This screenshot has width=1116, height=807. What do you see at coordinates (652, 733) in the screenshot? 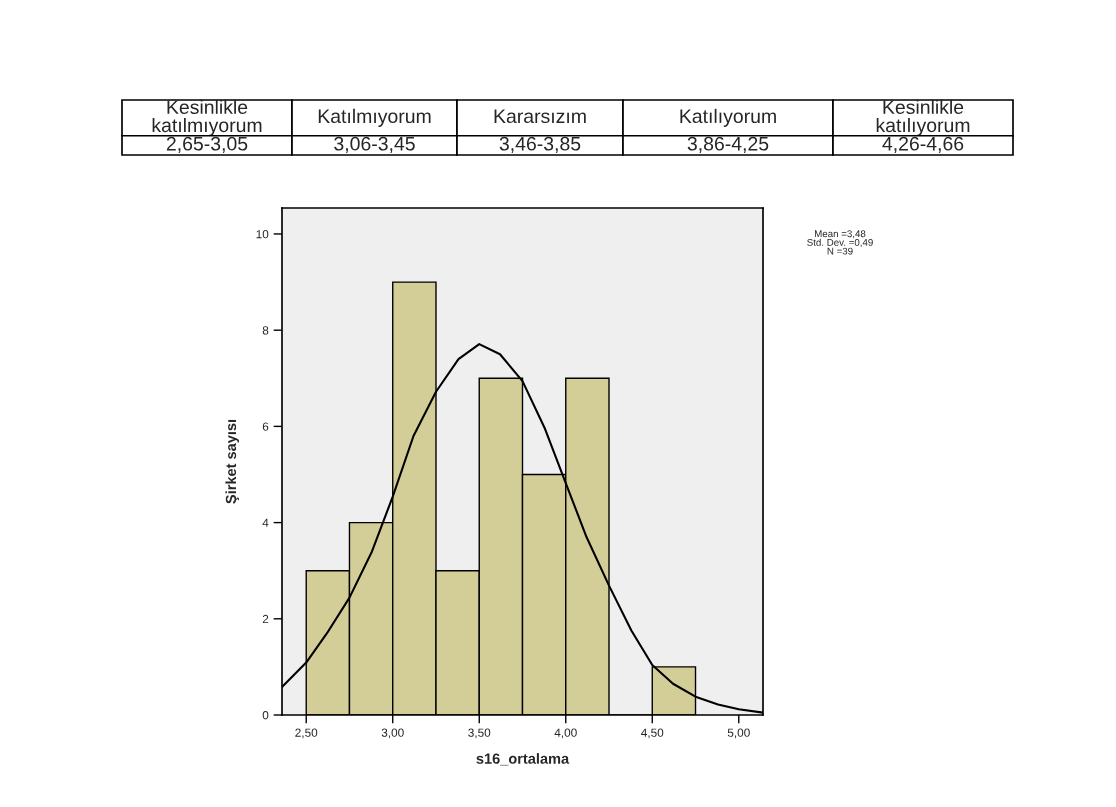
I see `x-tick-label: 4,50` at bounding box center [652, 733].